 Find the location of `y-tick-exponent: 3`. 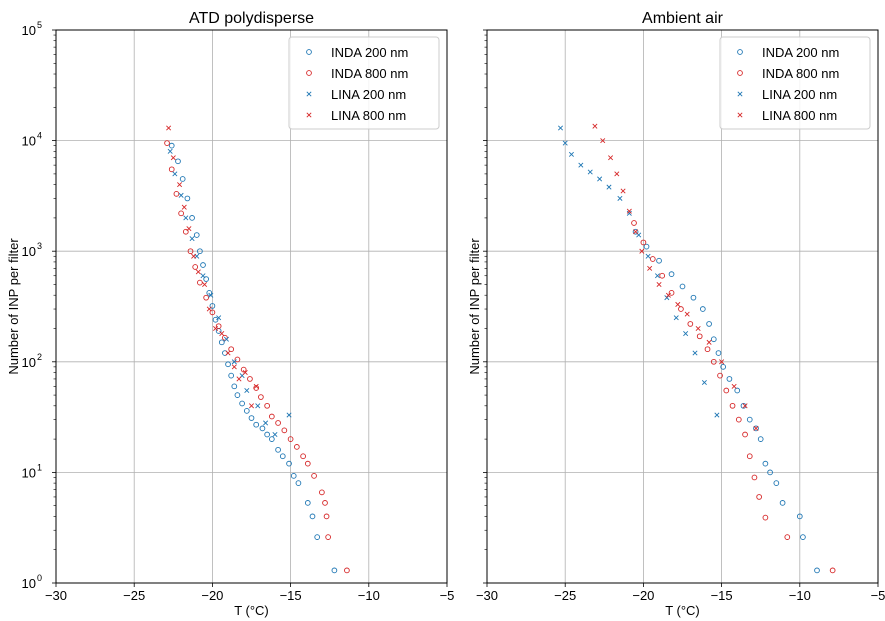

y-tick-exponent: 3 is located at coordinates (39, 246).